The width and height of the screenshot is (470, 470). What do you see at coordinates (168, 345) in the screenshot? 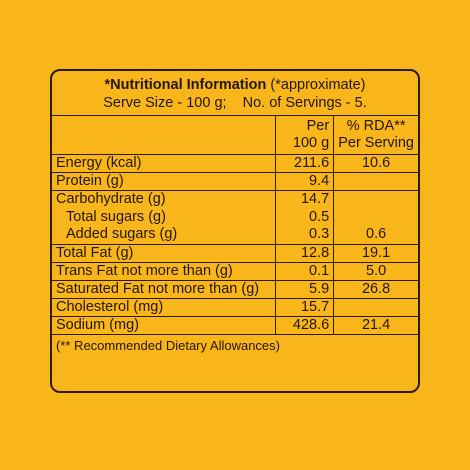
I see `footnote: (** Recommended Dietary Allowances)` at bounding box center [168, 345].